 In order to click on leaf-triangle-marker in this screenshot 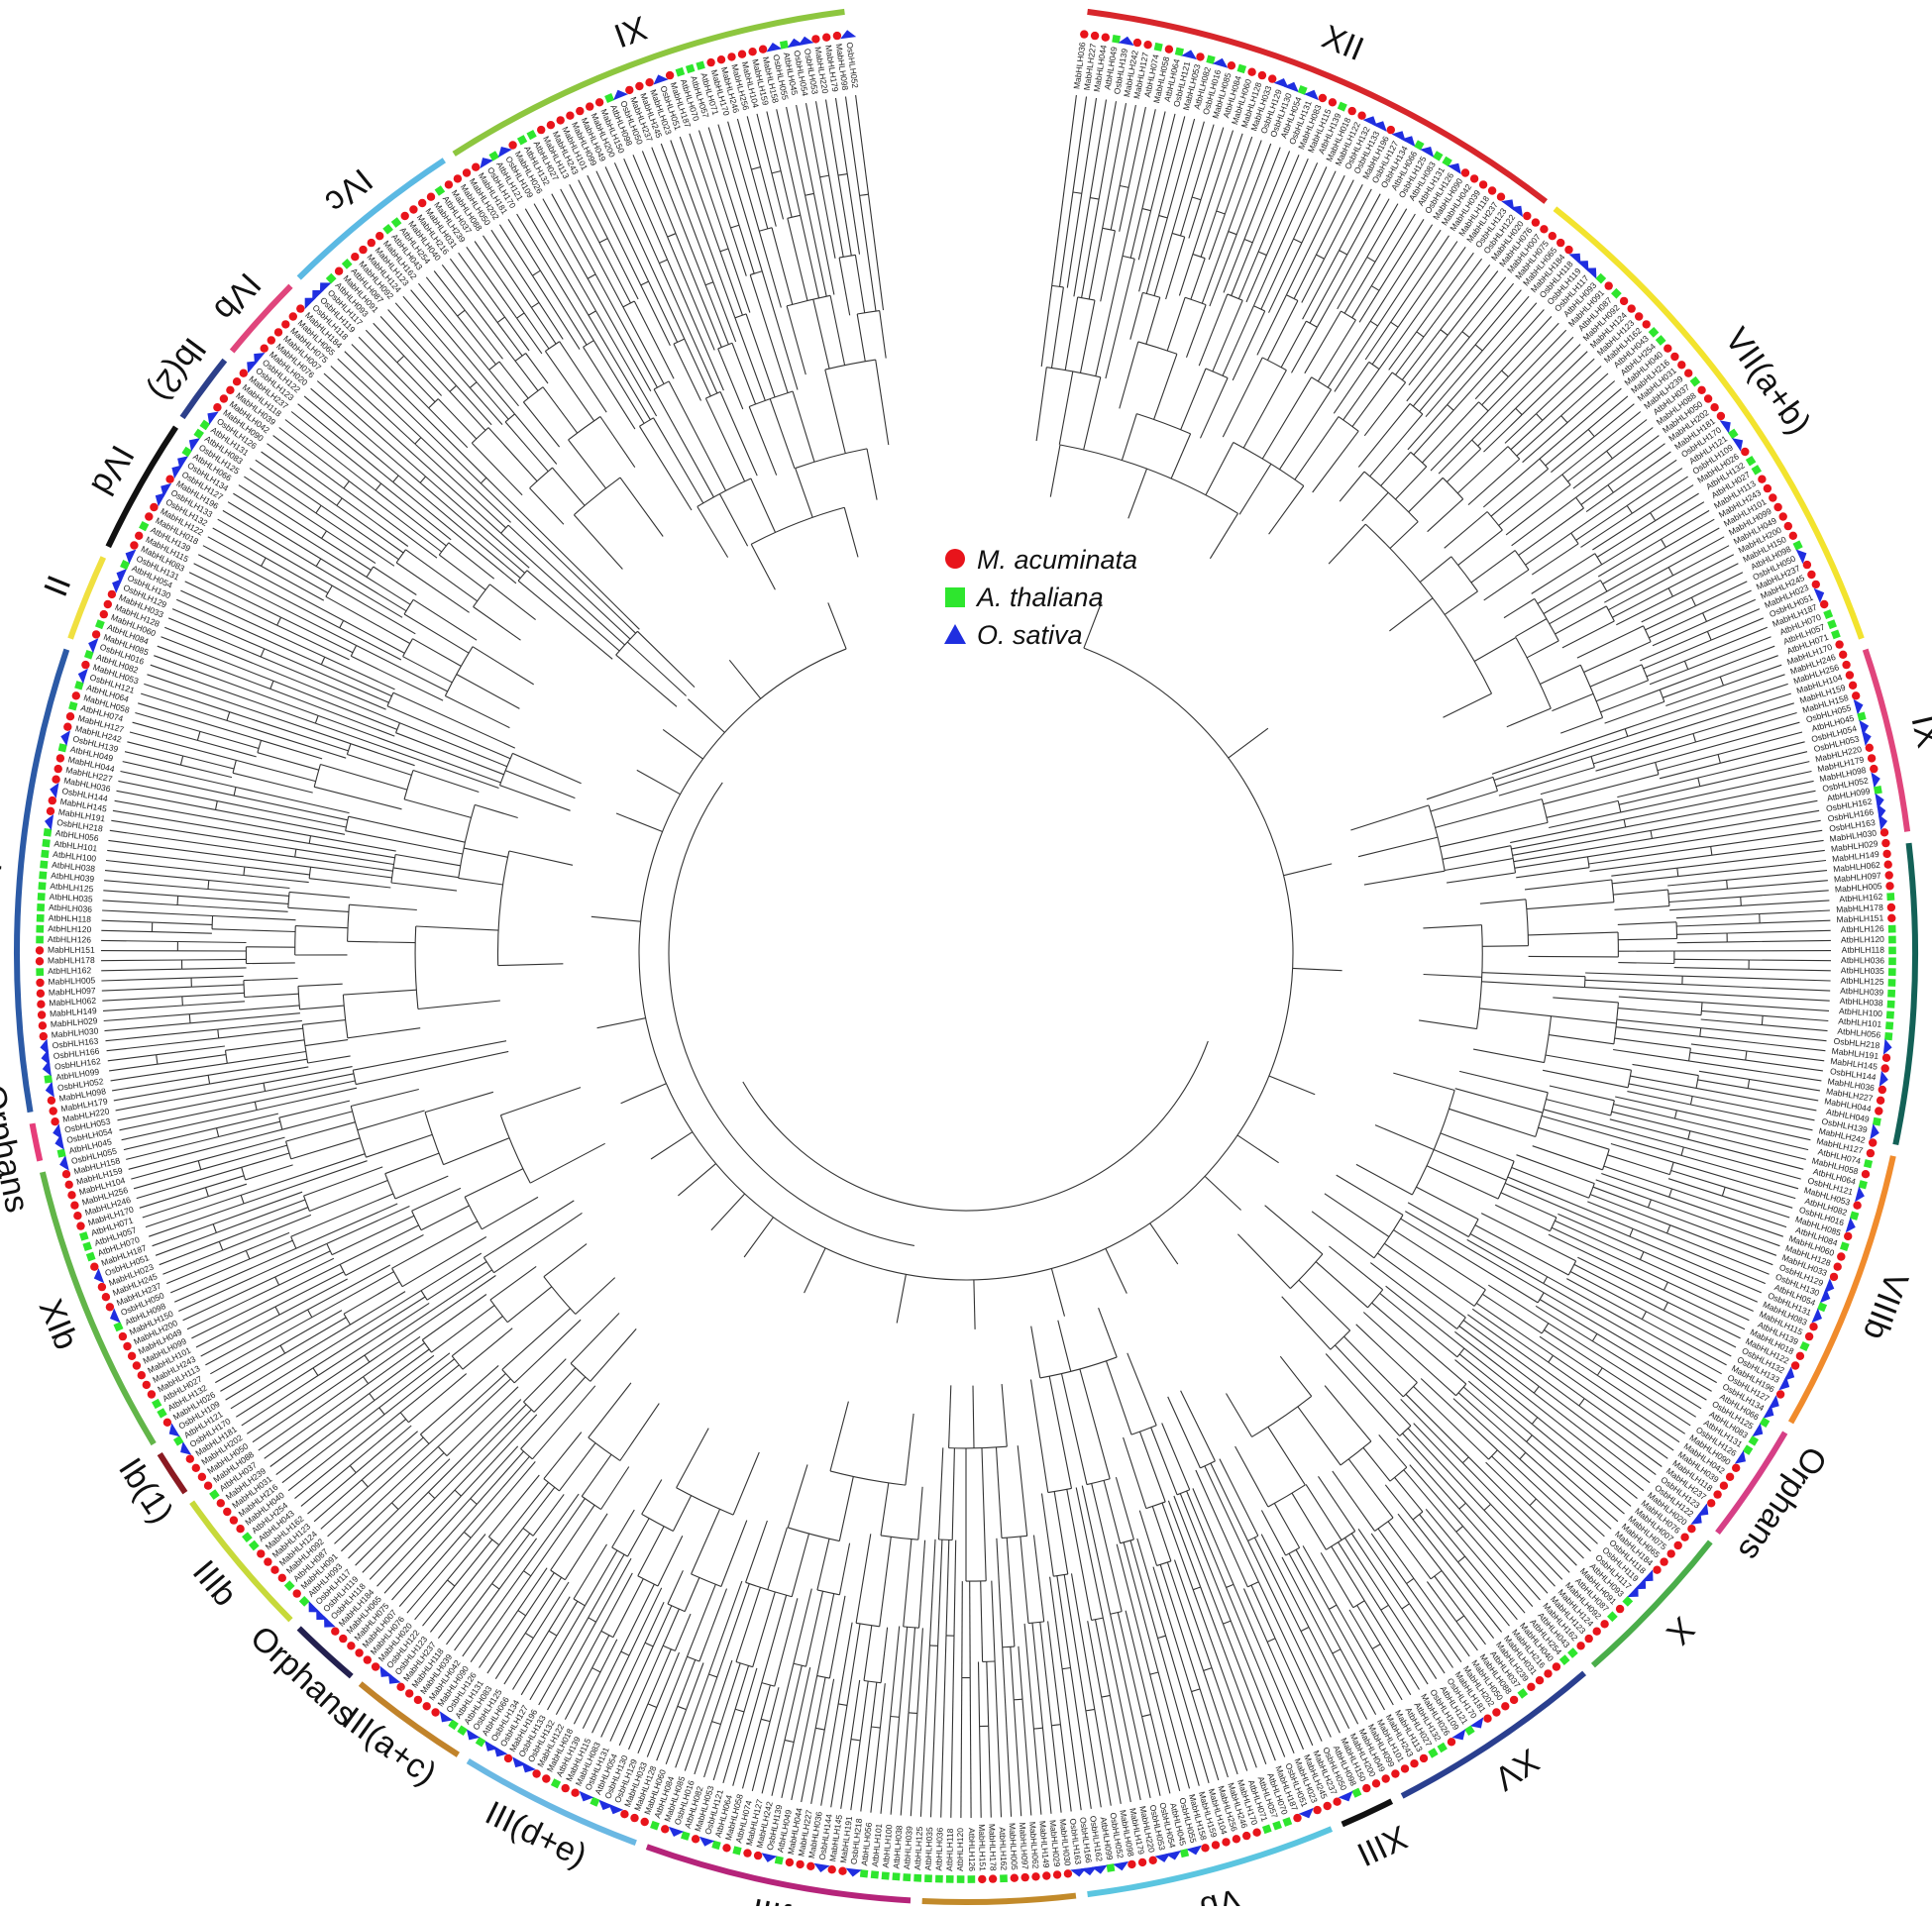, I will do `click(1163, 1858)`.